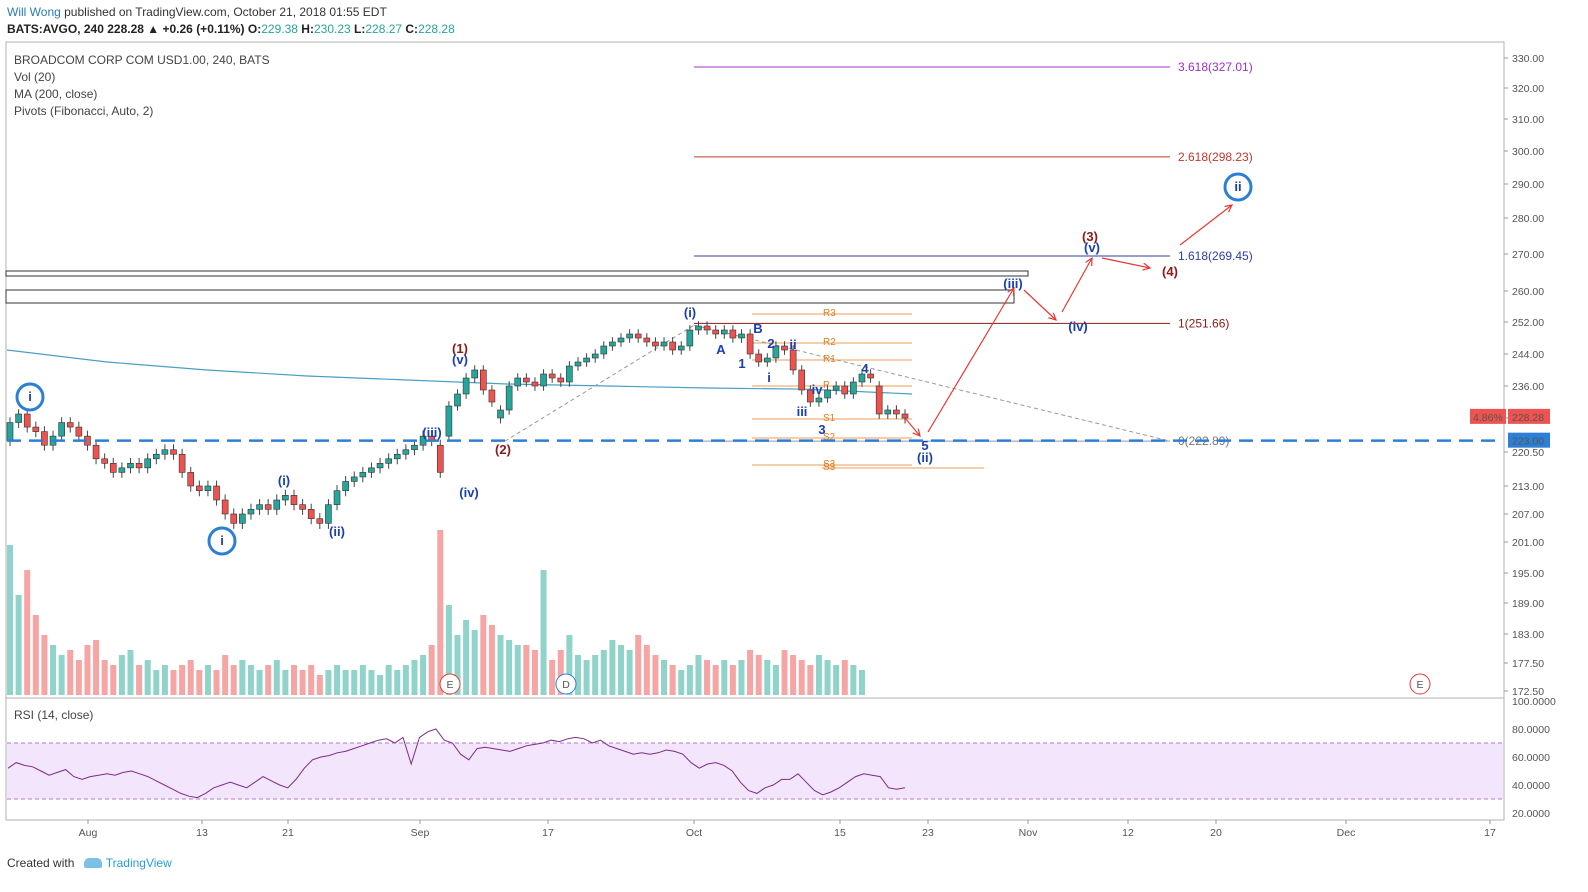  What do you see at coordinates (456, 763) in the screenshot?
I see `rsi-line` at bounding box center [456, 763].